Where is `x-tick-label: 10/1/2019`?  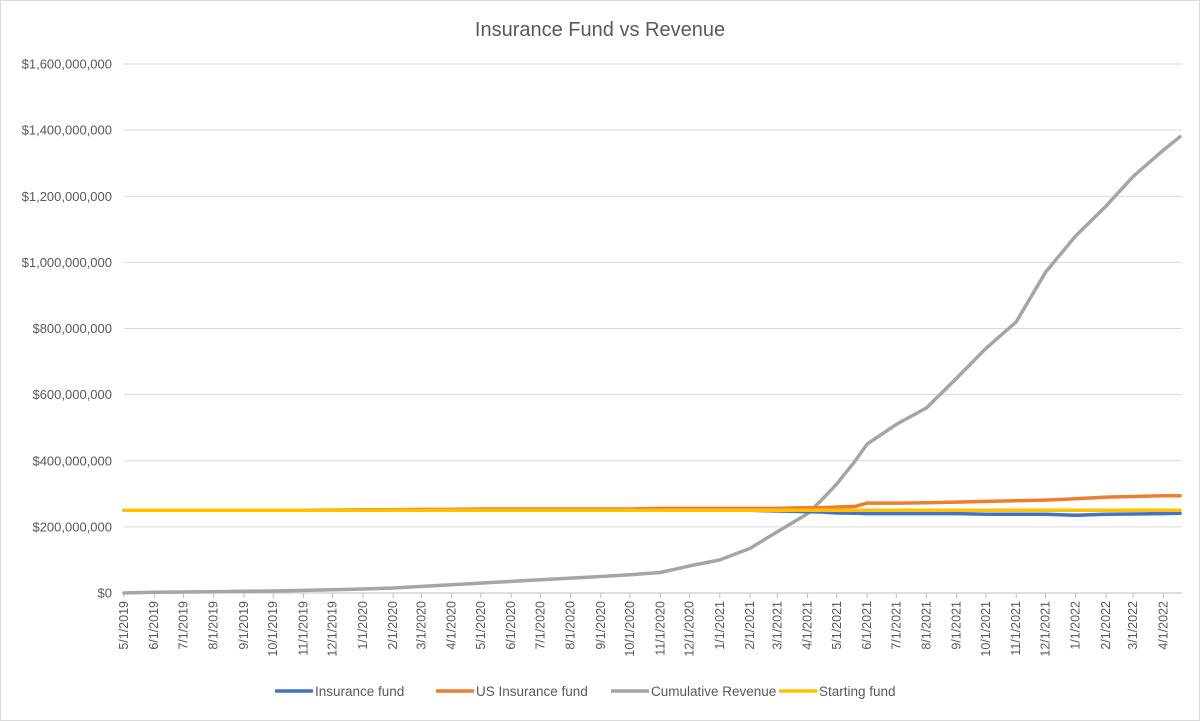
x-tick-label: 10/1/2019 is located at coordinates (273, 629).